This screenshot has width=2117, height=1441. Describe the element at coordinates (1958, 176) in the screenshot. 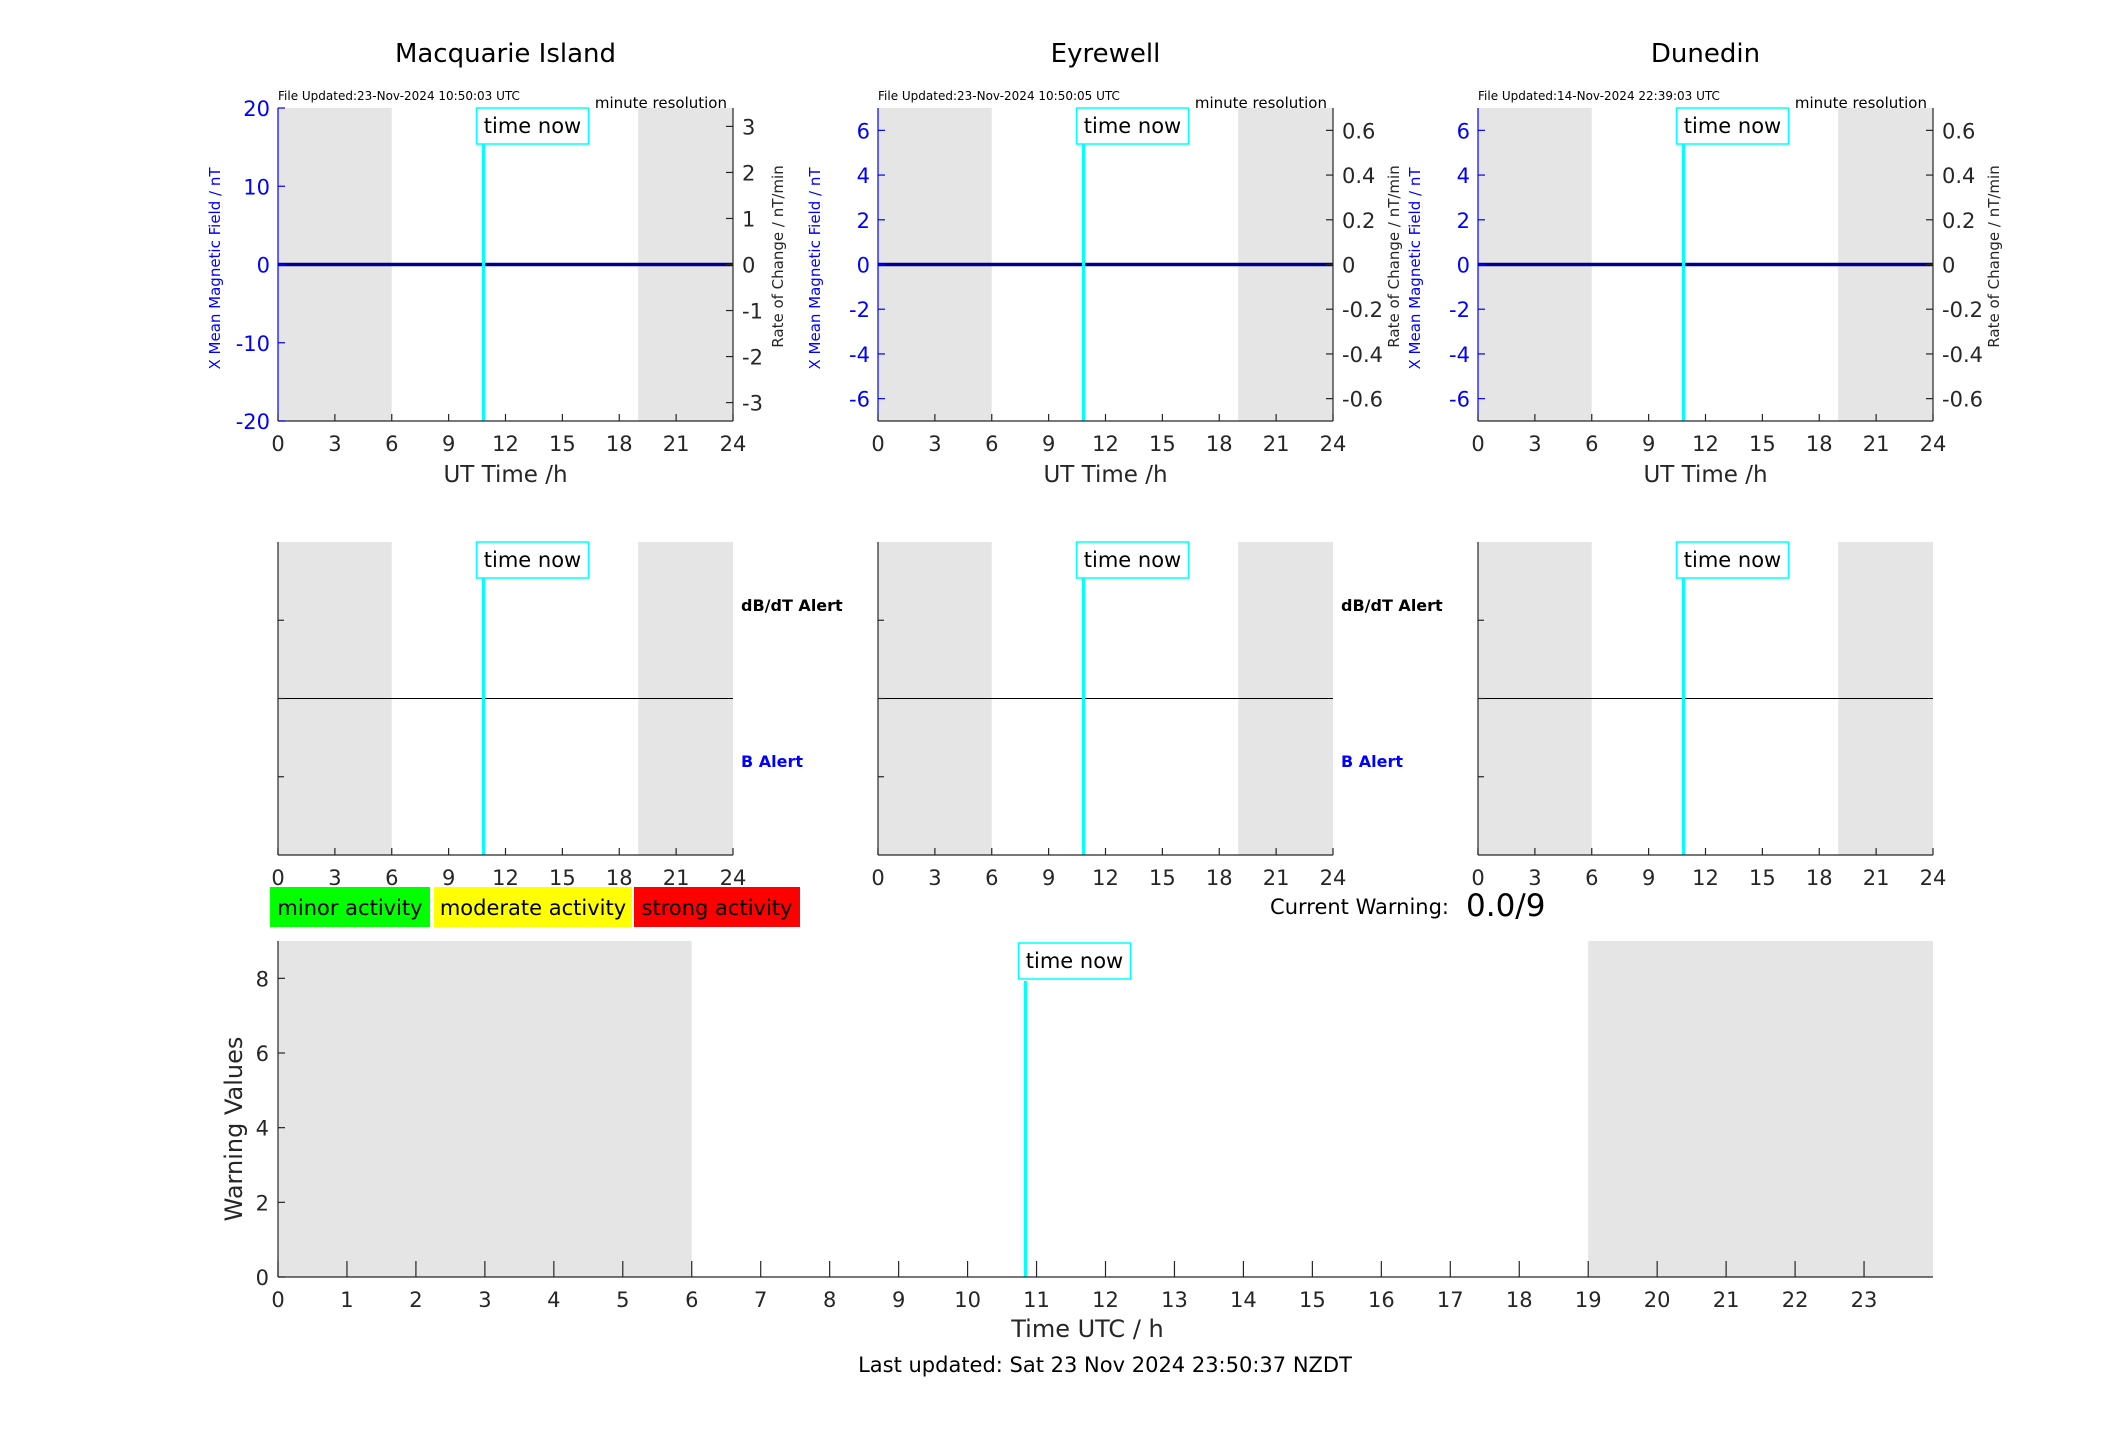

I see `station-2-y-right-tick-label: 0.4` at that location.